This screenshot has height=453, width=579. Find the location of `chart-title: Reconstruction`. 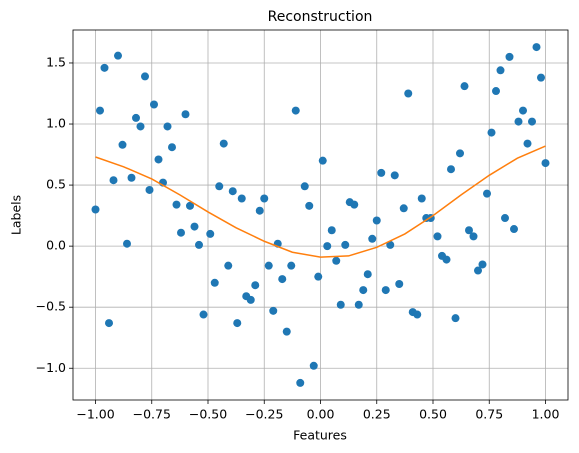

chart-title: Reconstruction is located at coordinates (320, 17).